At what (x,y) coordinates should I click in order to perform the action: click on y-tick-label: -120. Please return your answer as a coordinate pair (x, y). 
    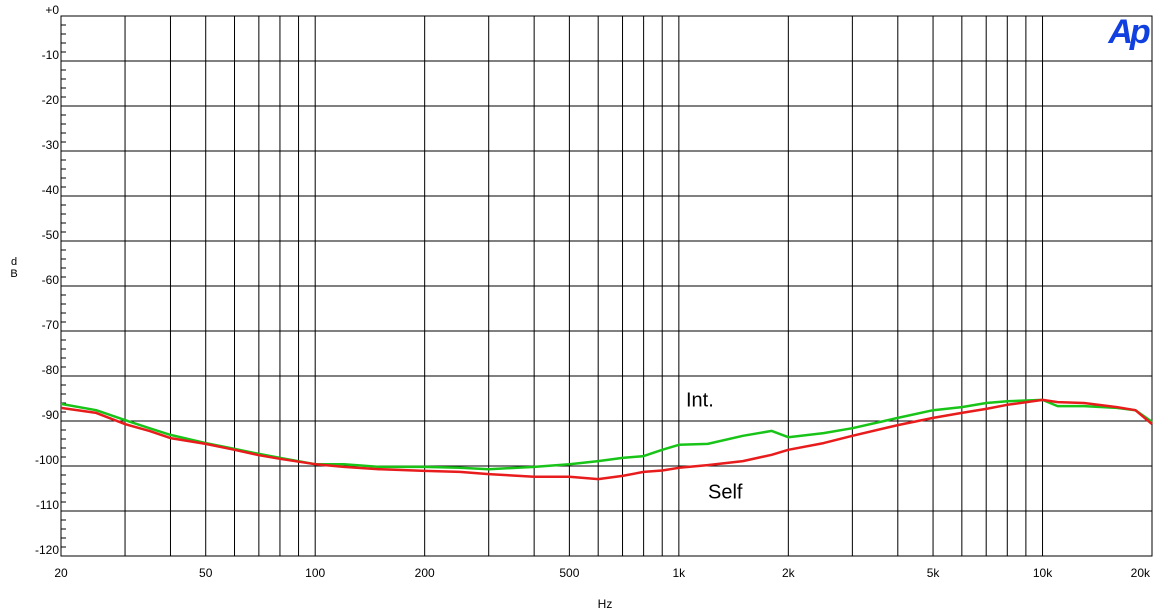
    Looking at the image, I should click on (47, 550).